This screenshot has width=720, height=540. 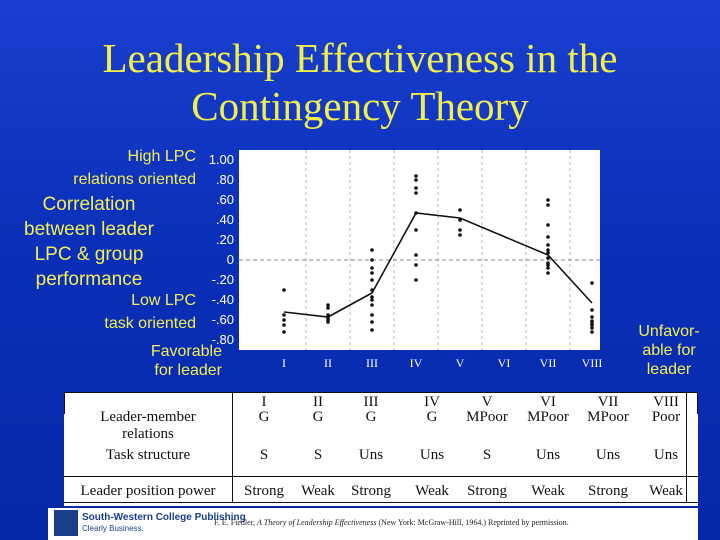 I want to click on y-tick-label: -.20, so click(x=222, y=279).